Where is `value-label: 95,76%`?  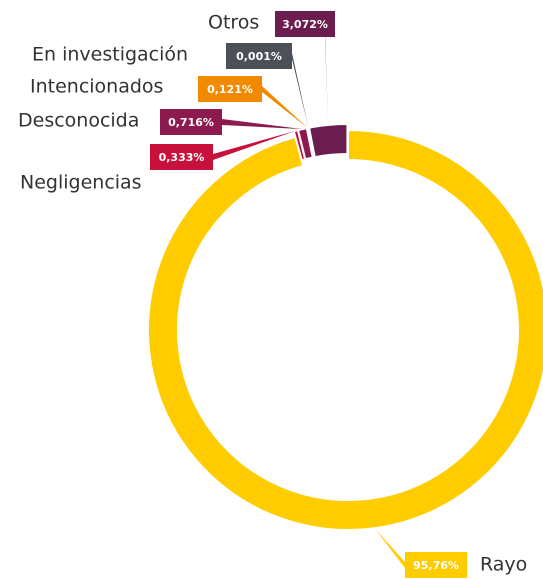
value-label: 95,76% is located at coordinates (436, 565).